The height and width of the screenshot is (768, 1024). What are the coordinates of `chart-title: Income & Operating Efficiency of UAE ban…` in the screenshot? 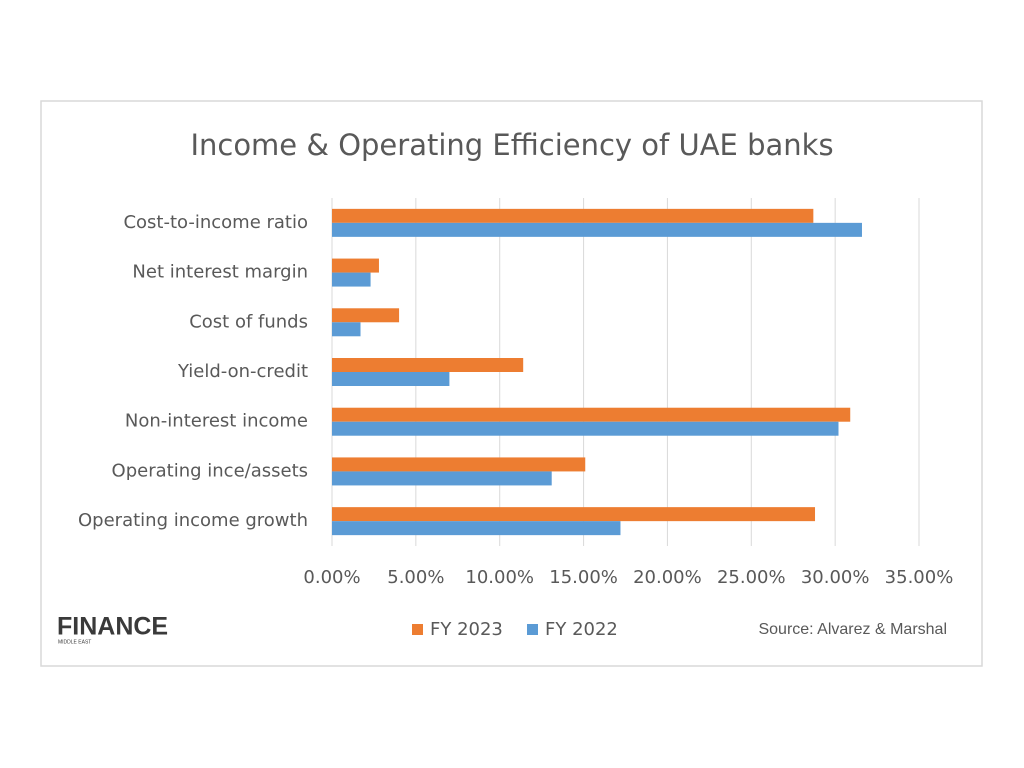 It's located at (511, 145).